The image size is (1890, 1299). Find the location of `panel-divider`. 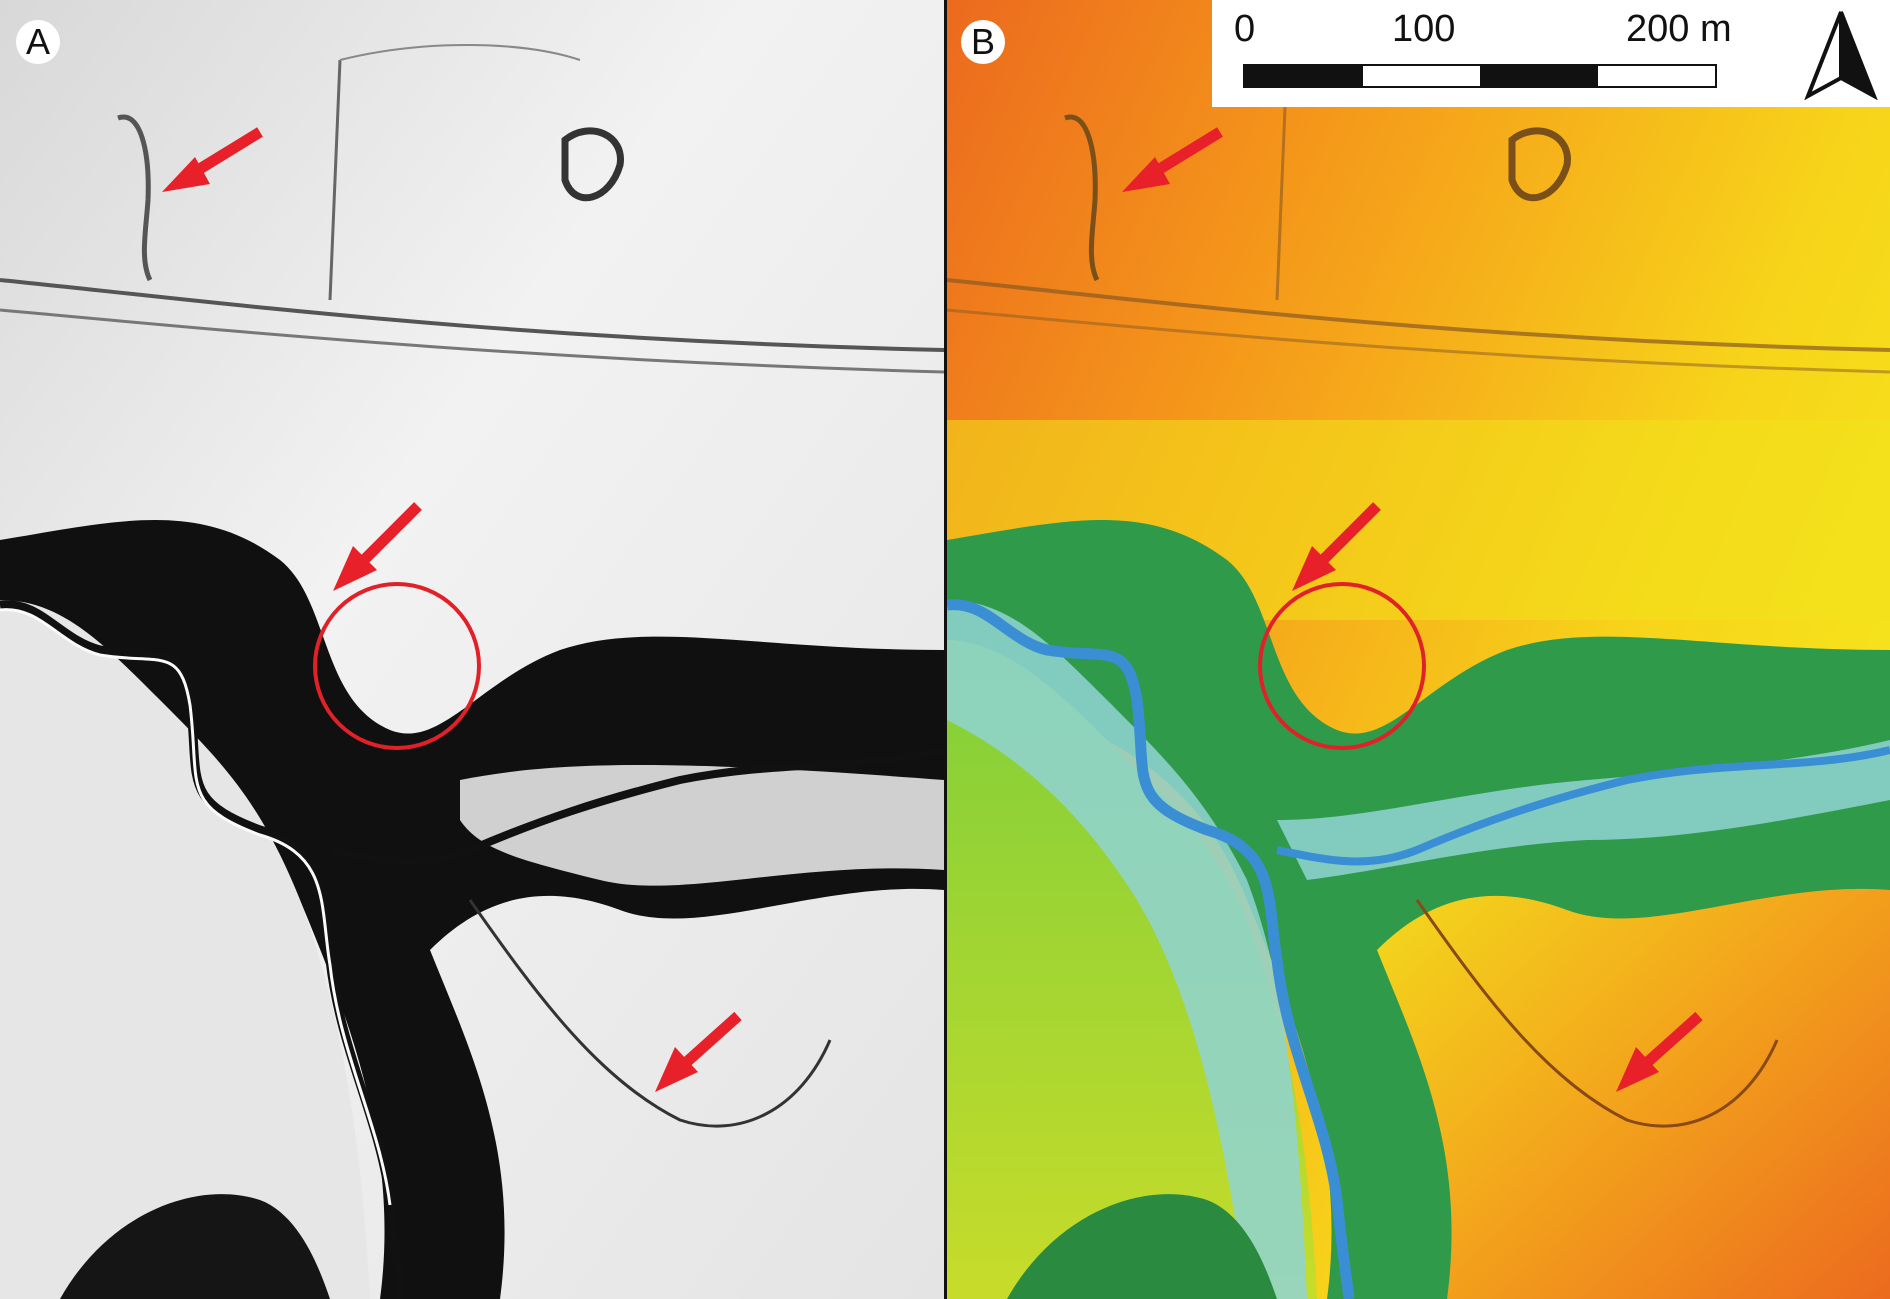

panel-divider is located at coordinates (945, 649).